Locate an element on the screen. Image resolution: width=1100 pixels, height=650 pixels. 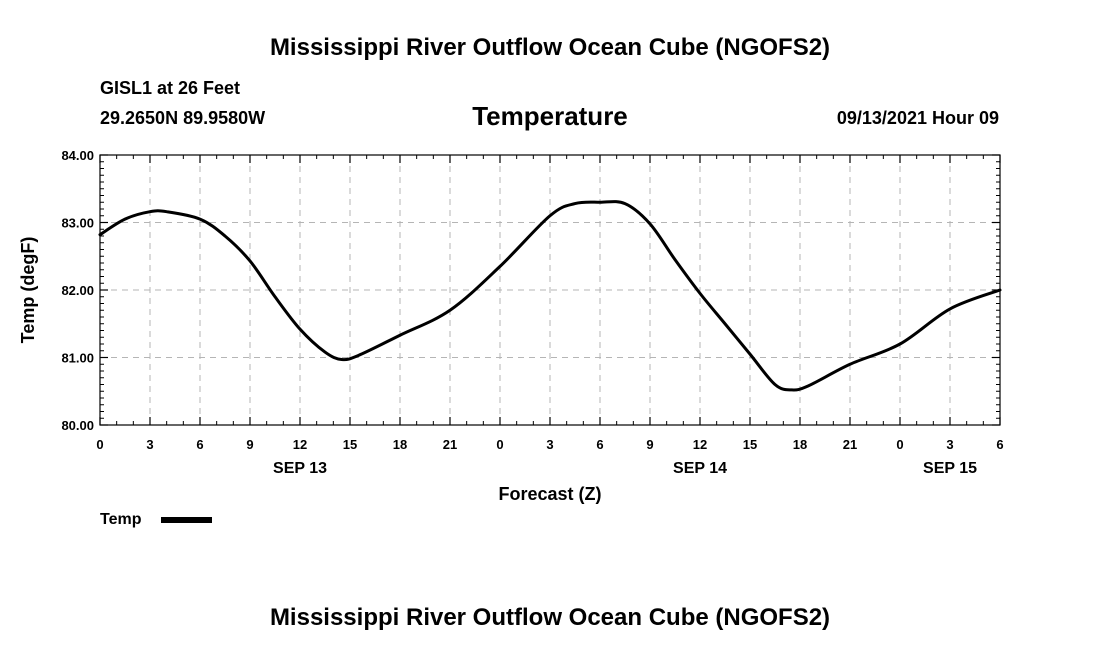
y-tick-label: 84.00 is located at coordinates (77, 155).